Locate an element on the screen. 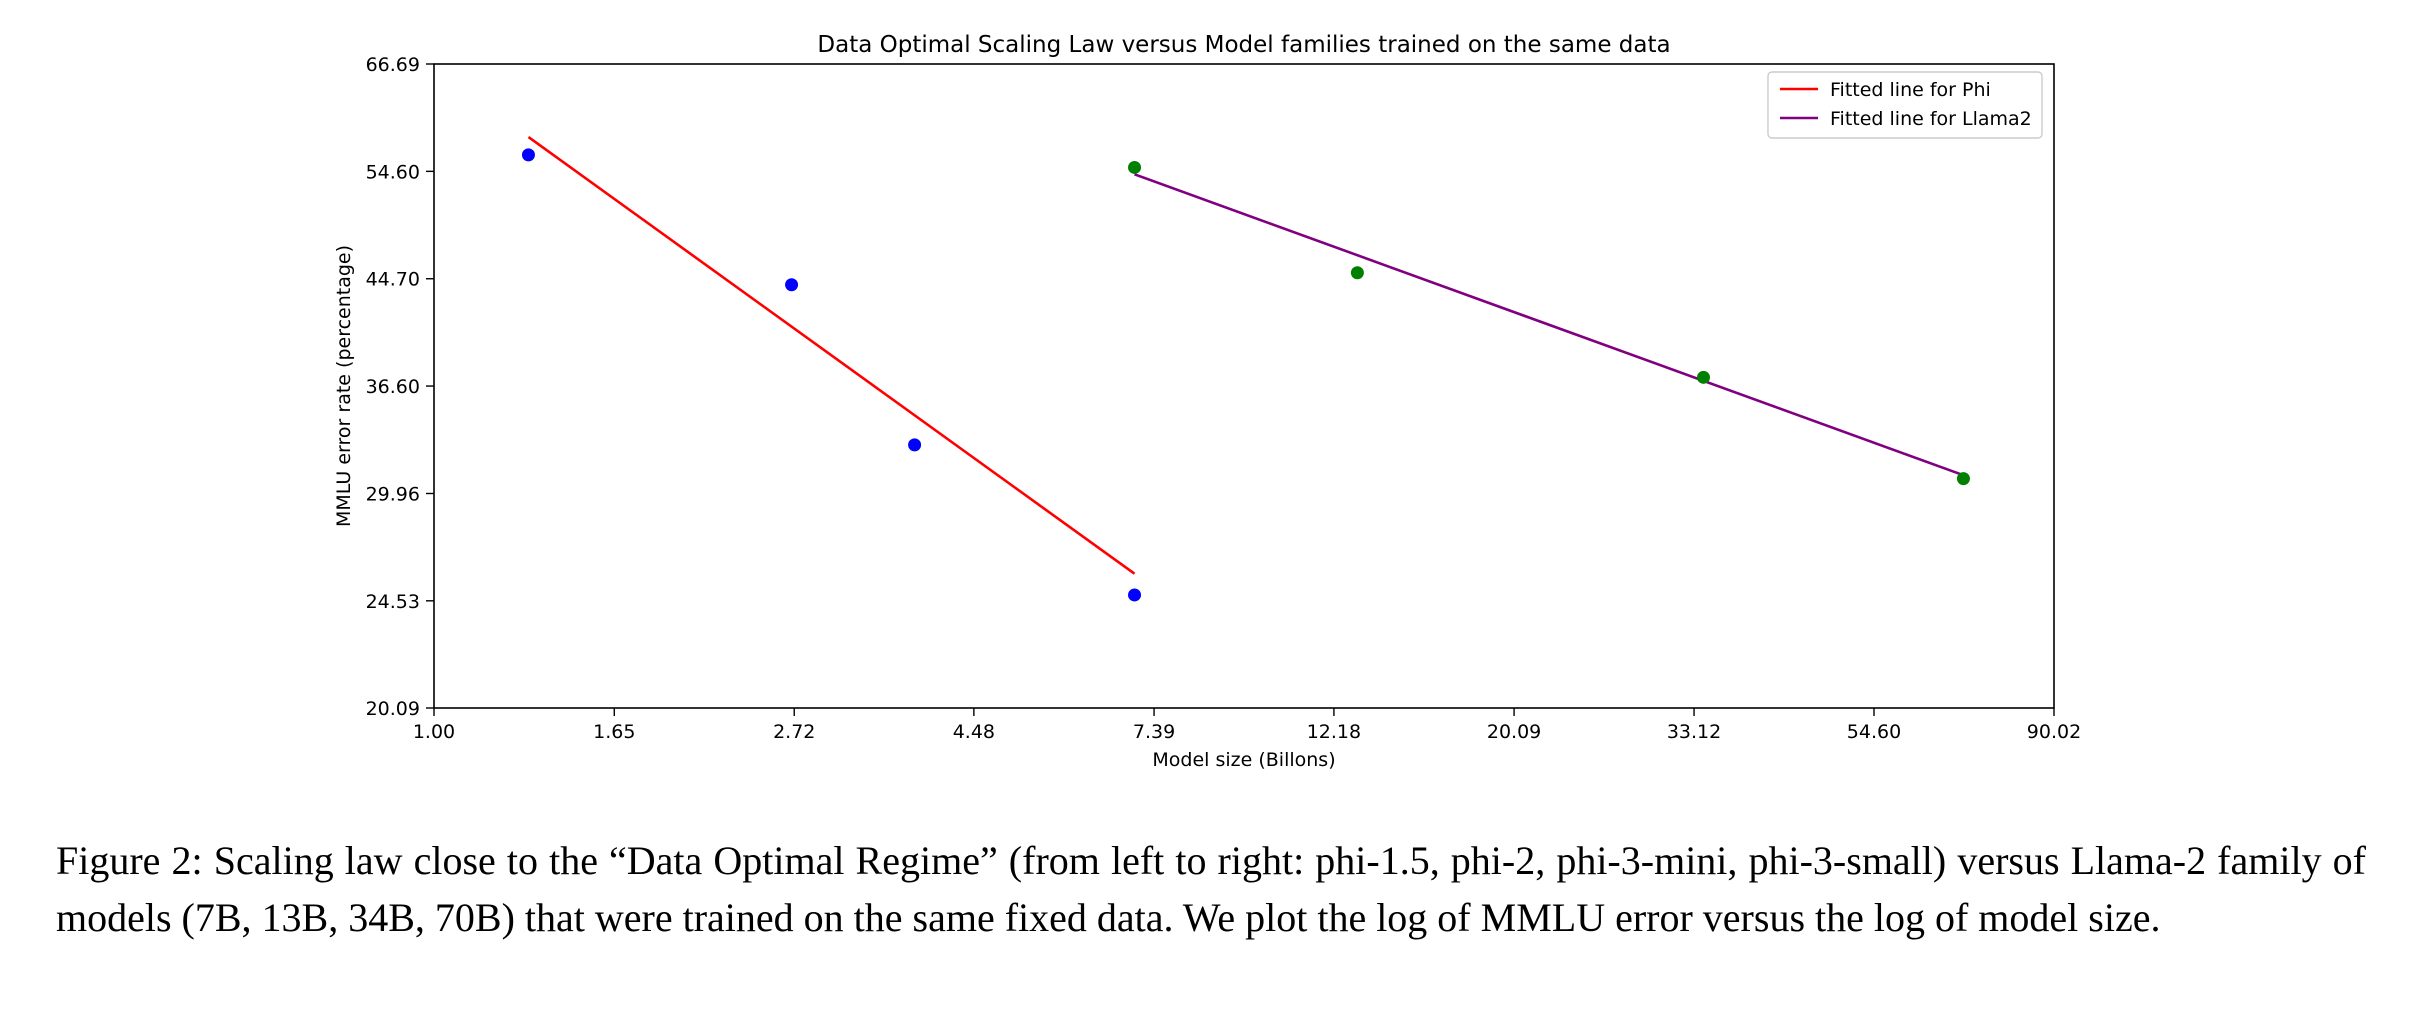 This screenshot has height=1022, width=2418. legend-box is located at coordinates (1905, 105).